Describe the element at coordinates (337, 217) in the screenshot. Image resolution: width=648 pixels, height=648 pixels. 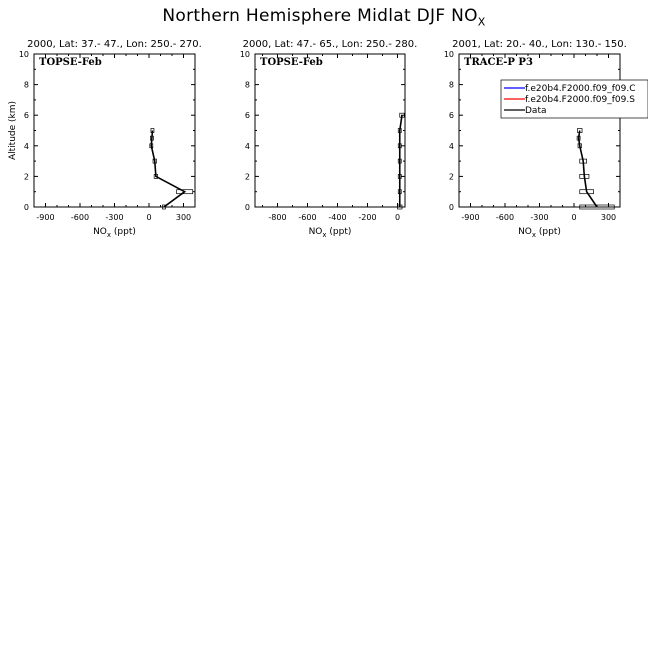
I see `x-tick-label: -400` at that location.